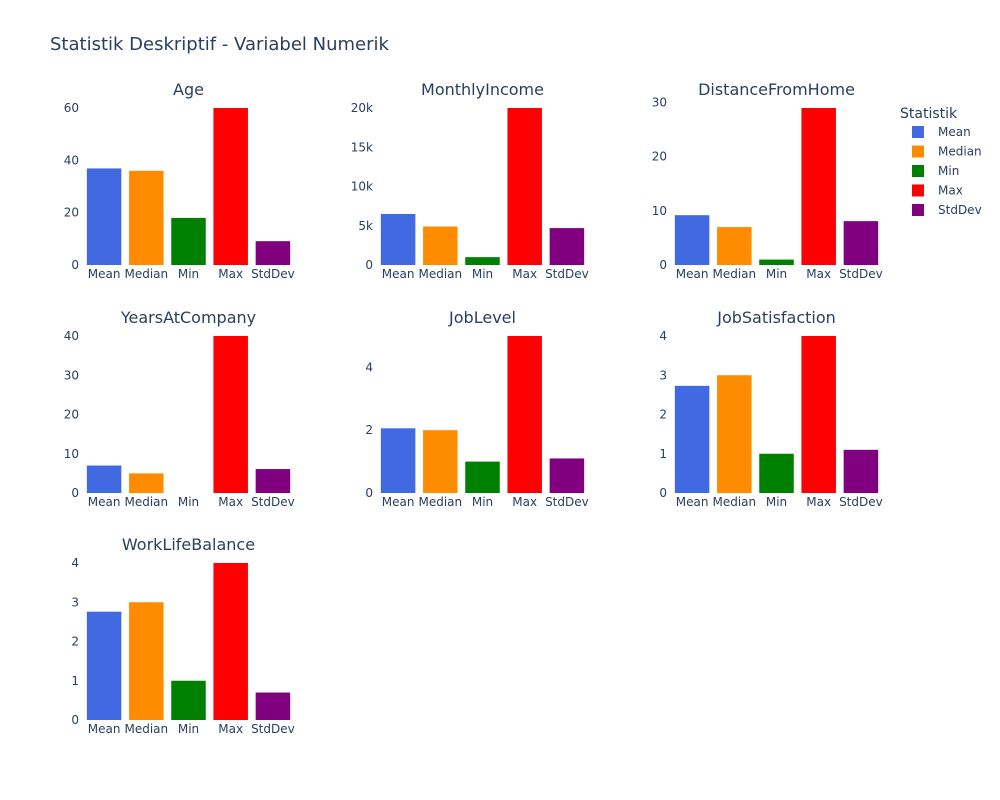  I want to click on legend-swatch-stddev, so click(918, 210).